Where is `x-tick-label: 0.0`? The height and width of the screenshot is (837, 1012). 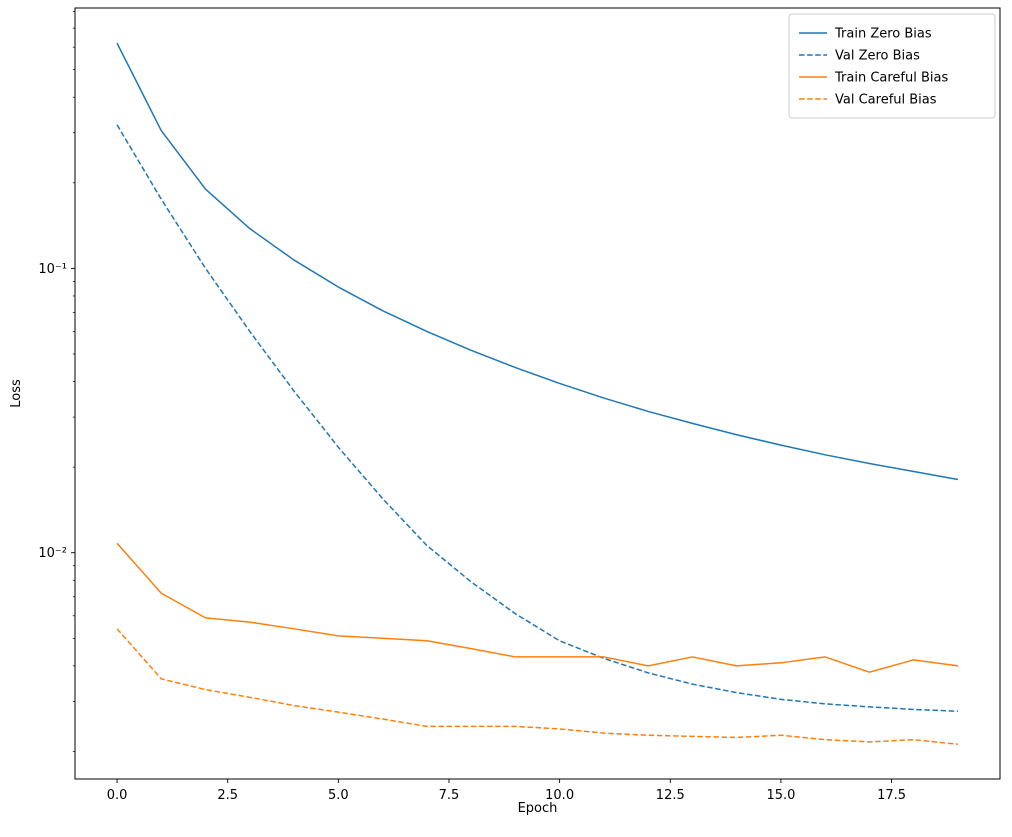 x-tick-label: 0.0 is located at coordinates (117, 795).